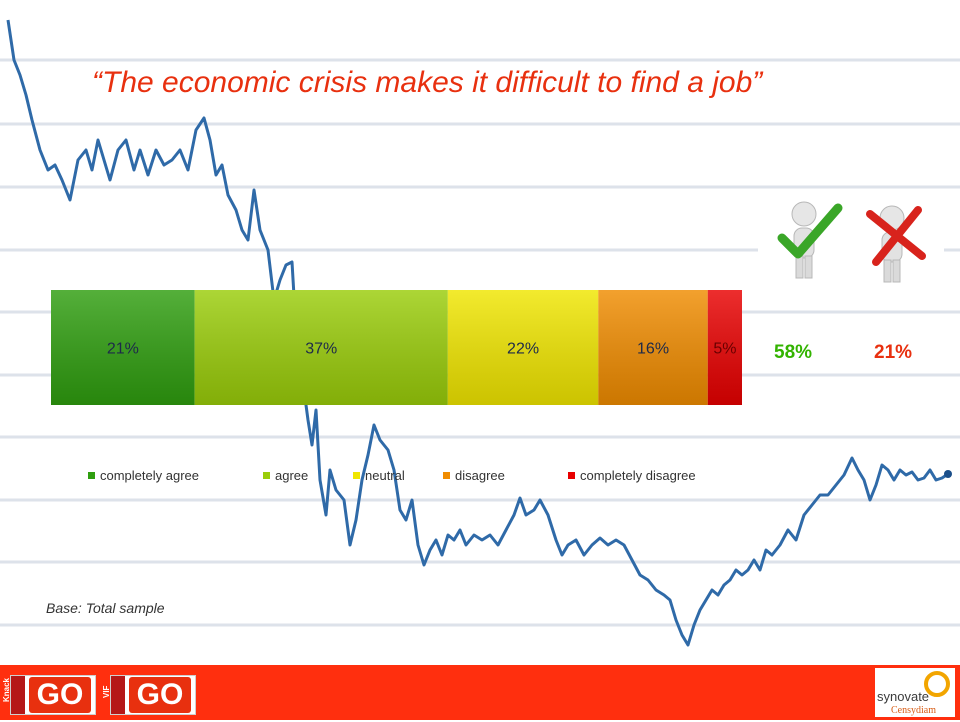 This screenshot has height=722, width=960. What do you see at coordinates (893, 352) in the screenshot?
I see `disagree-total: 21%` at bounding box center [893, 352].